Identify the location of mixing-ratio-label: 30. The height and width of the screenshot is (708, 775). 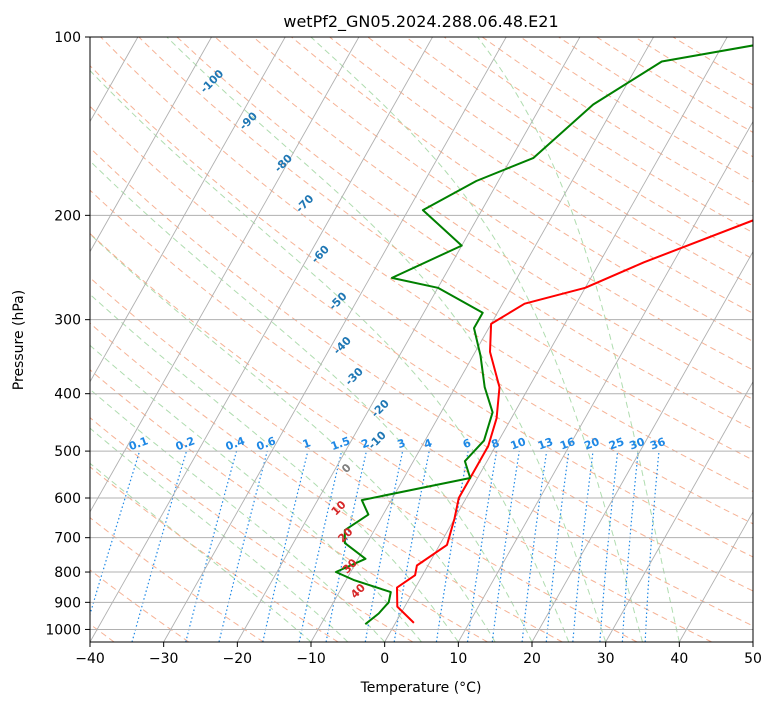
(637, 444).